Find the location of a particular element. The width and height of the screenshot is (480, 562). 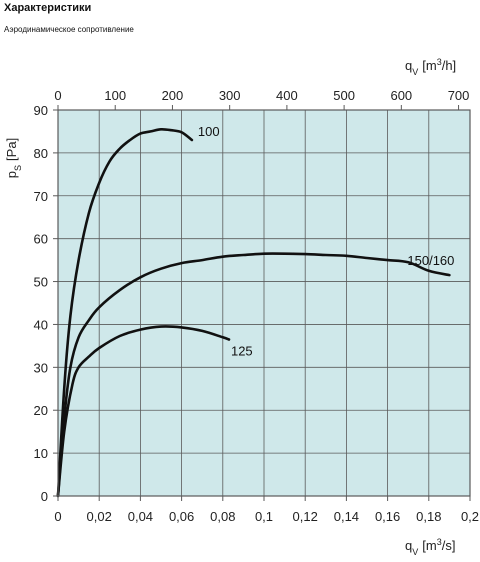

y-tick-label: 80 is located at coordinates (41, 153).